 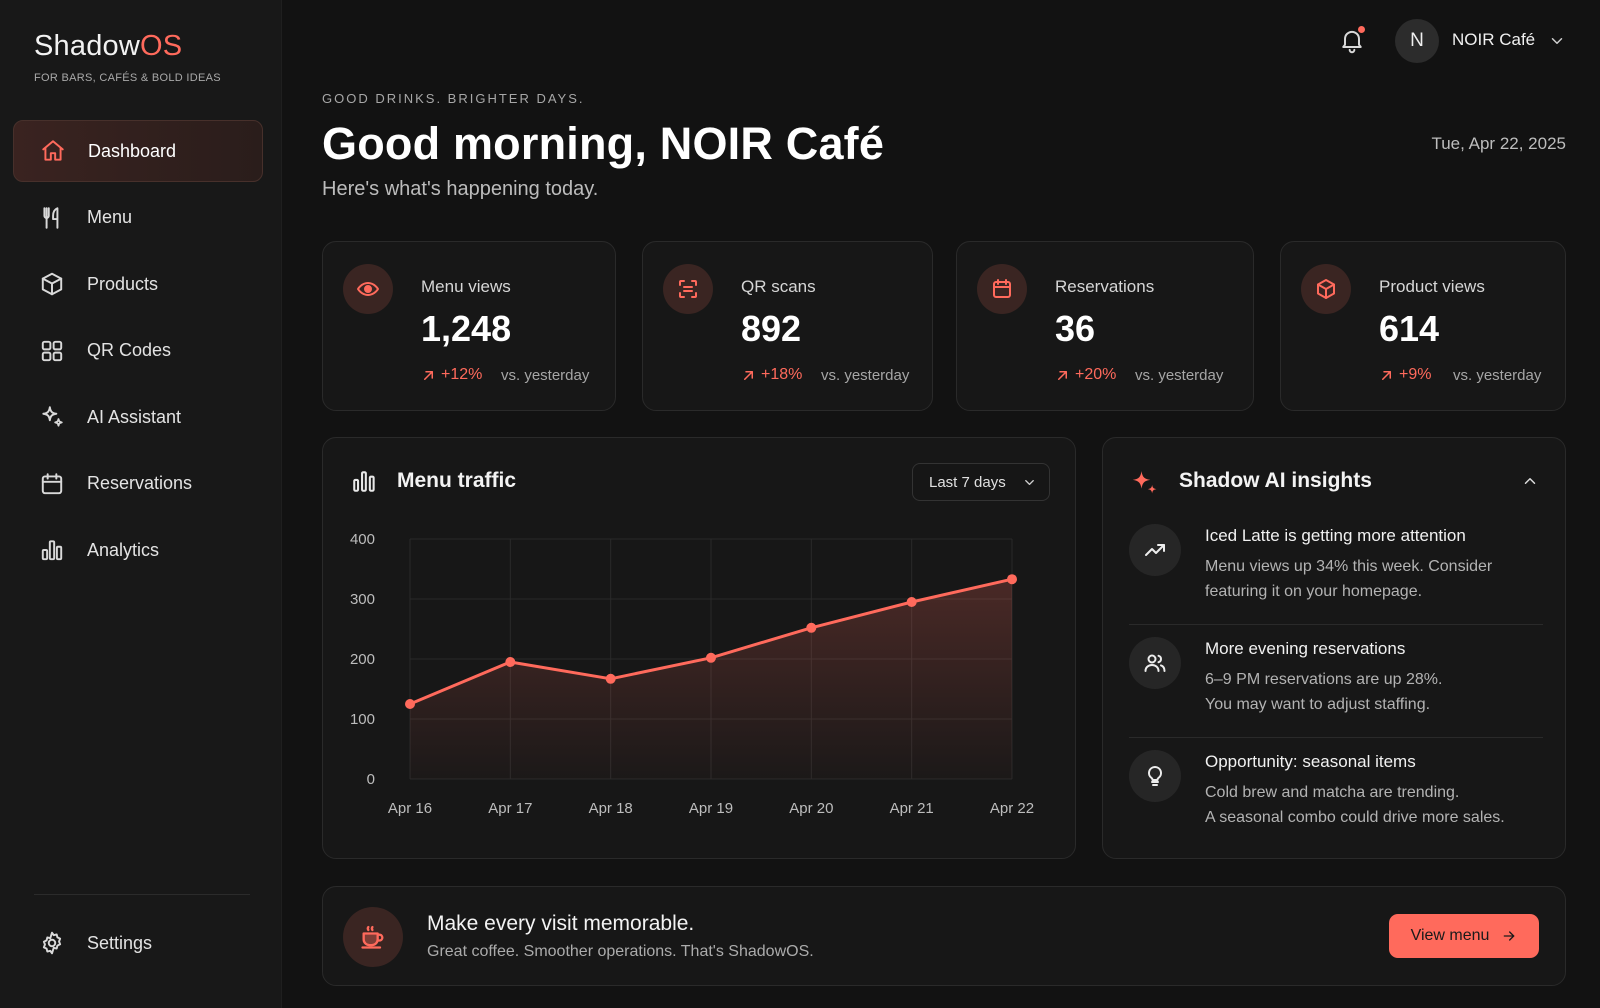 I want to click on sidebar-item-menu: Menu, so click(x=138, y=218).